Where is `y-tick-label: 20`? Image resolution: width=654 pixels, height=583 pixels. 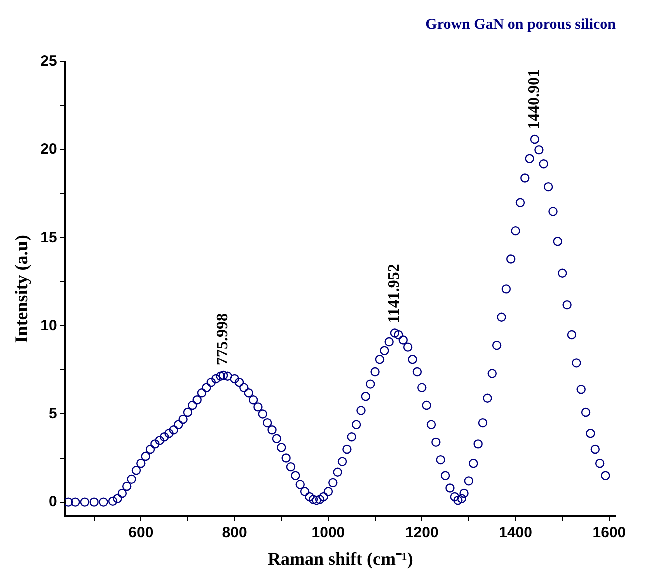 y-tick-label: 20 is located at coordinates (49, 149).